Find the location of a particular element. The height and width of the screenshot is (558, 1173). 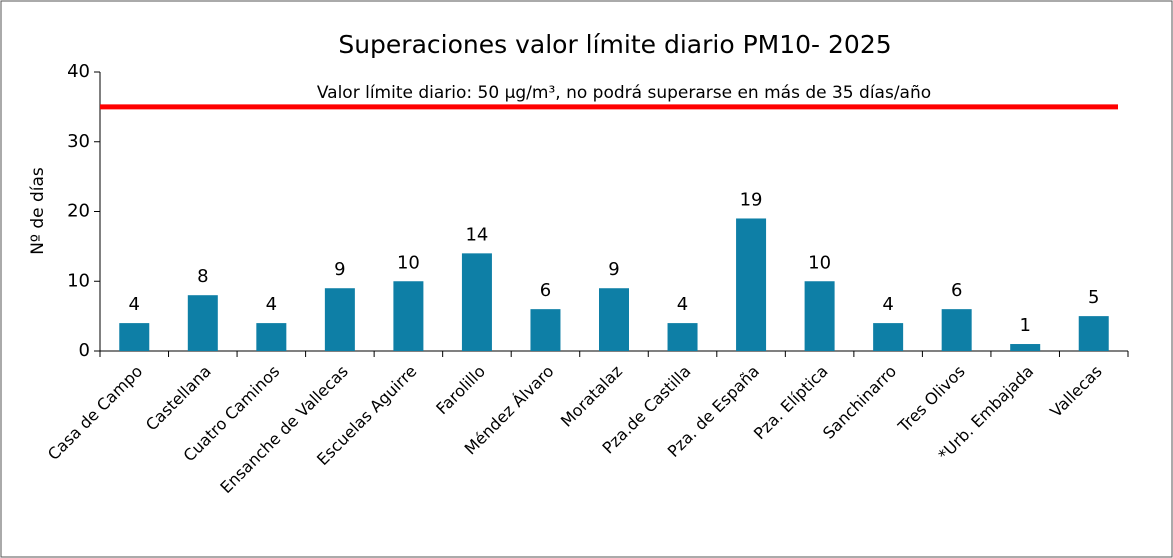

y-tick-label: 40 is located at coordinates (78, 71).